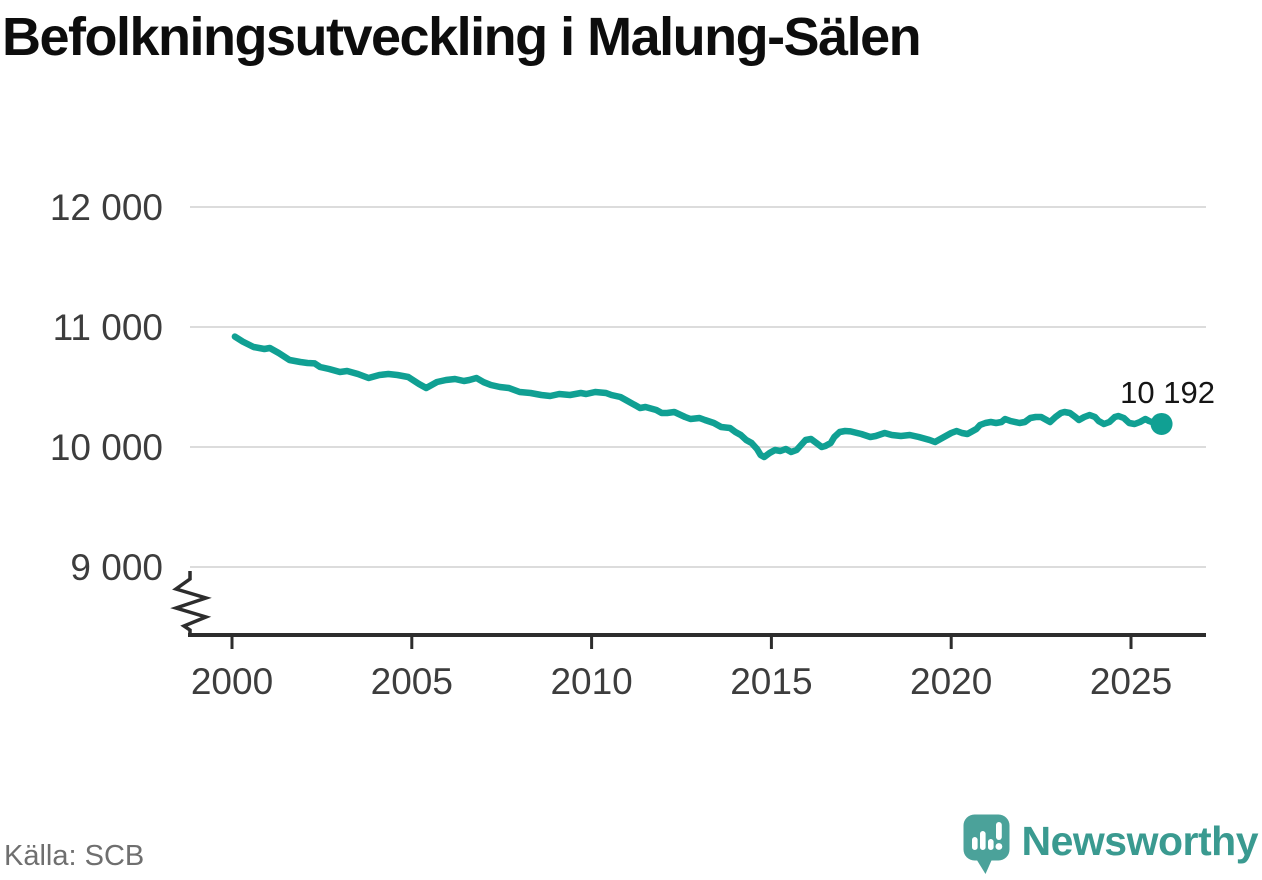  What do you see at coordinates (106, 207) in the screenshot?
I see `svg-text: 12 000` at bounding box center [106, 207].